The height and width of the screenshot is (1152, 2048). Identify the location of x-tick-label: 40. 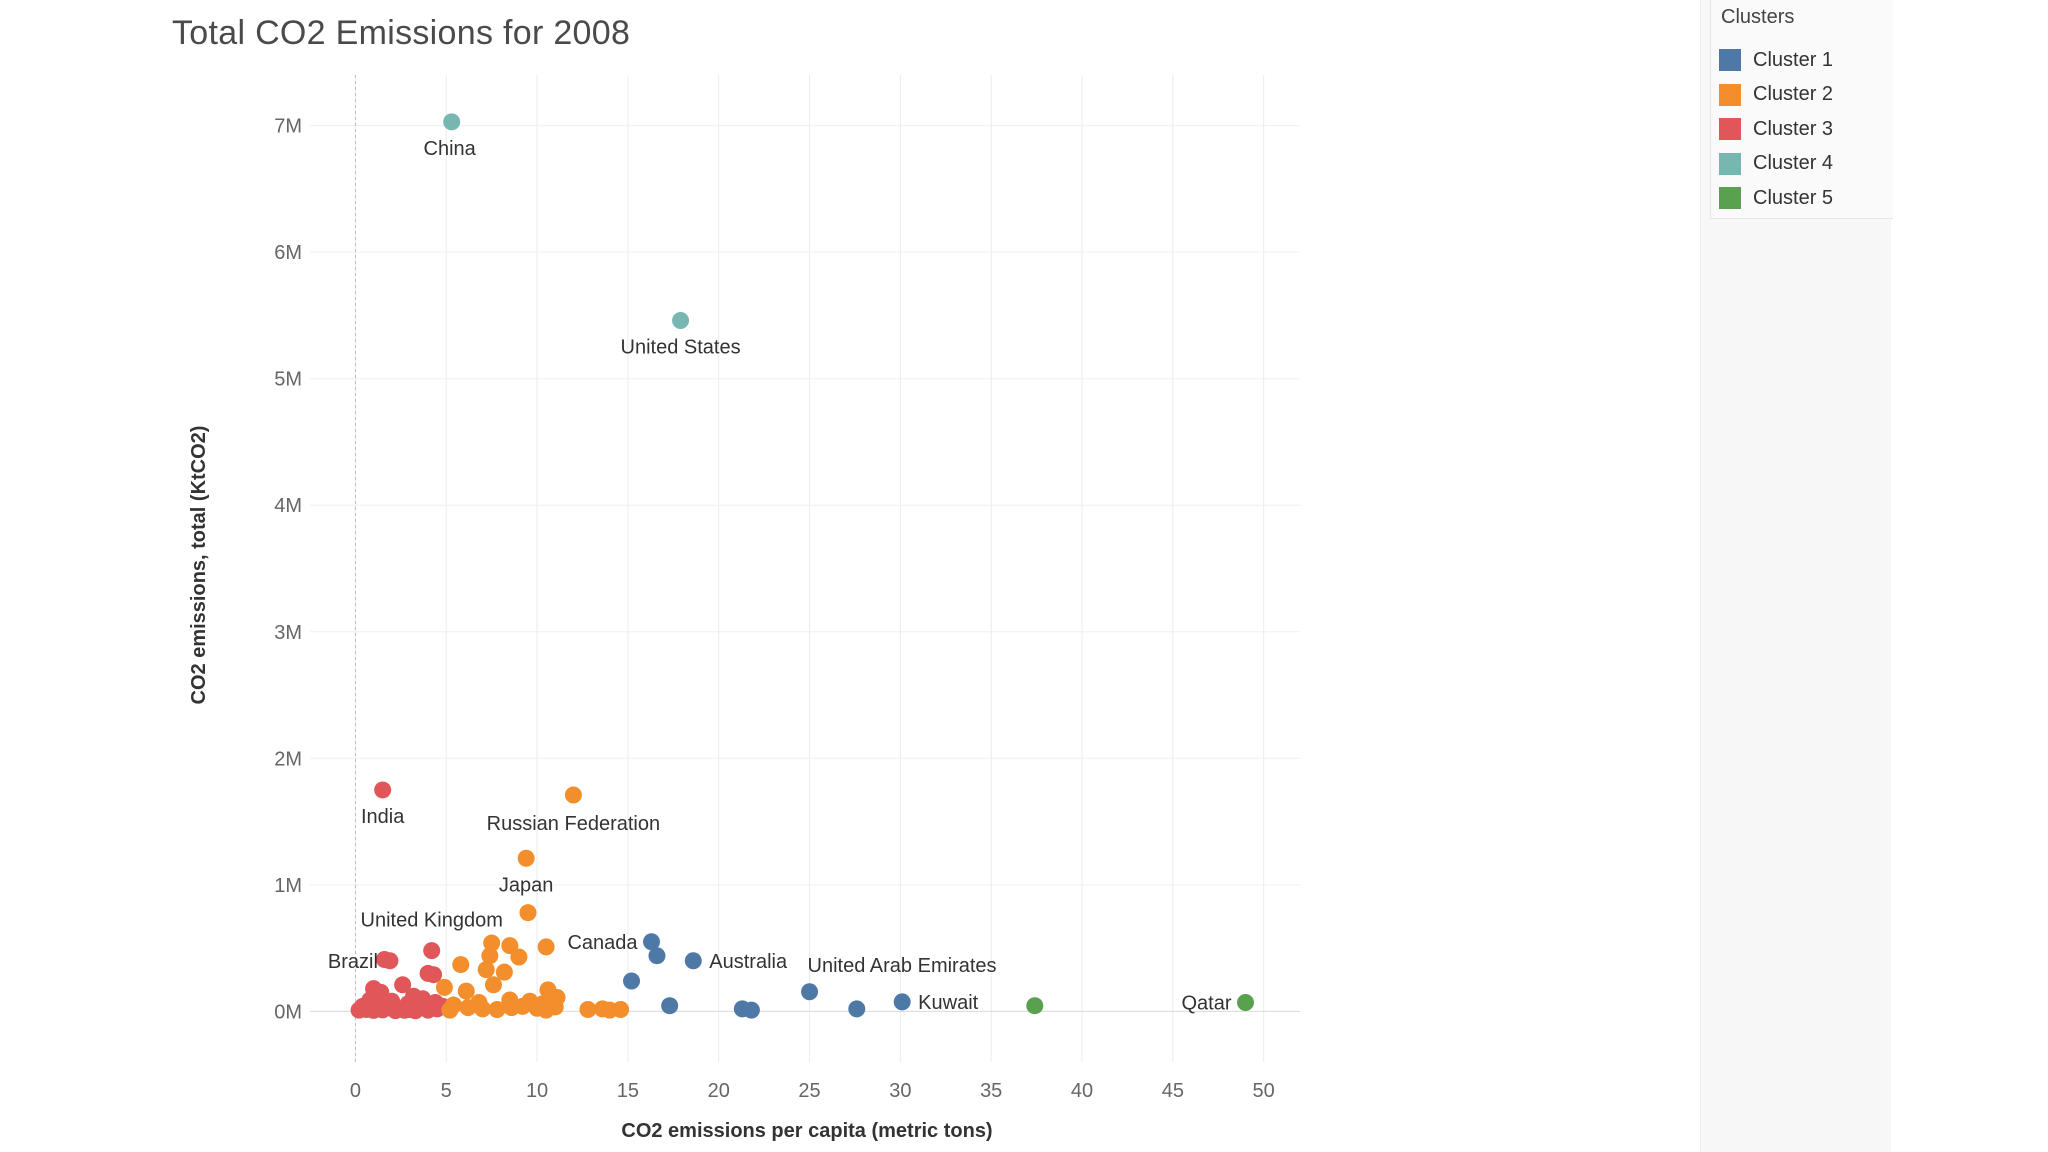
(1082, 1091).